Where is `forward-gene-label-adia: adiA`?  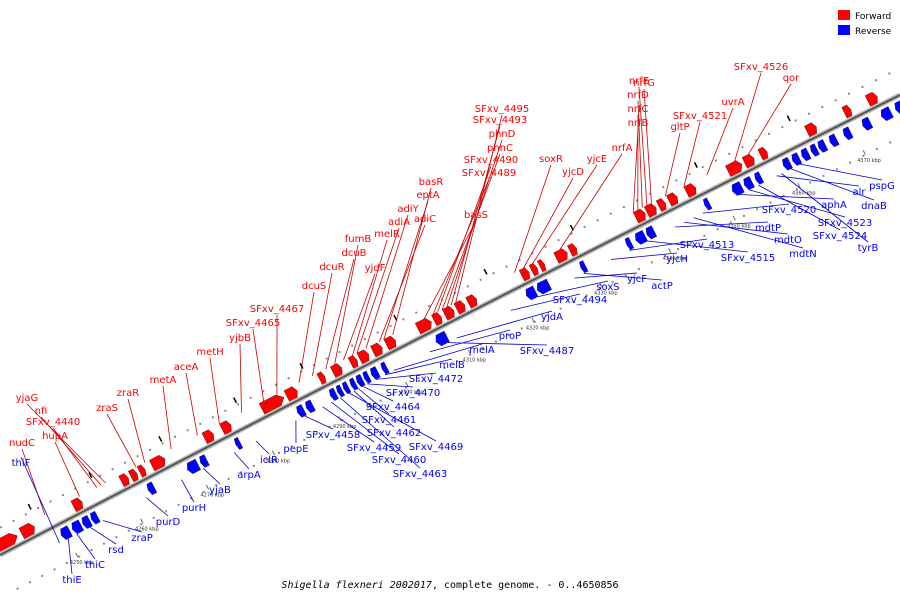 forward-gene-label-adia: adiA is located at coordinates (399, 222).